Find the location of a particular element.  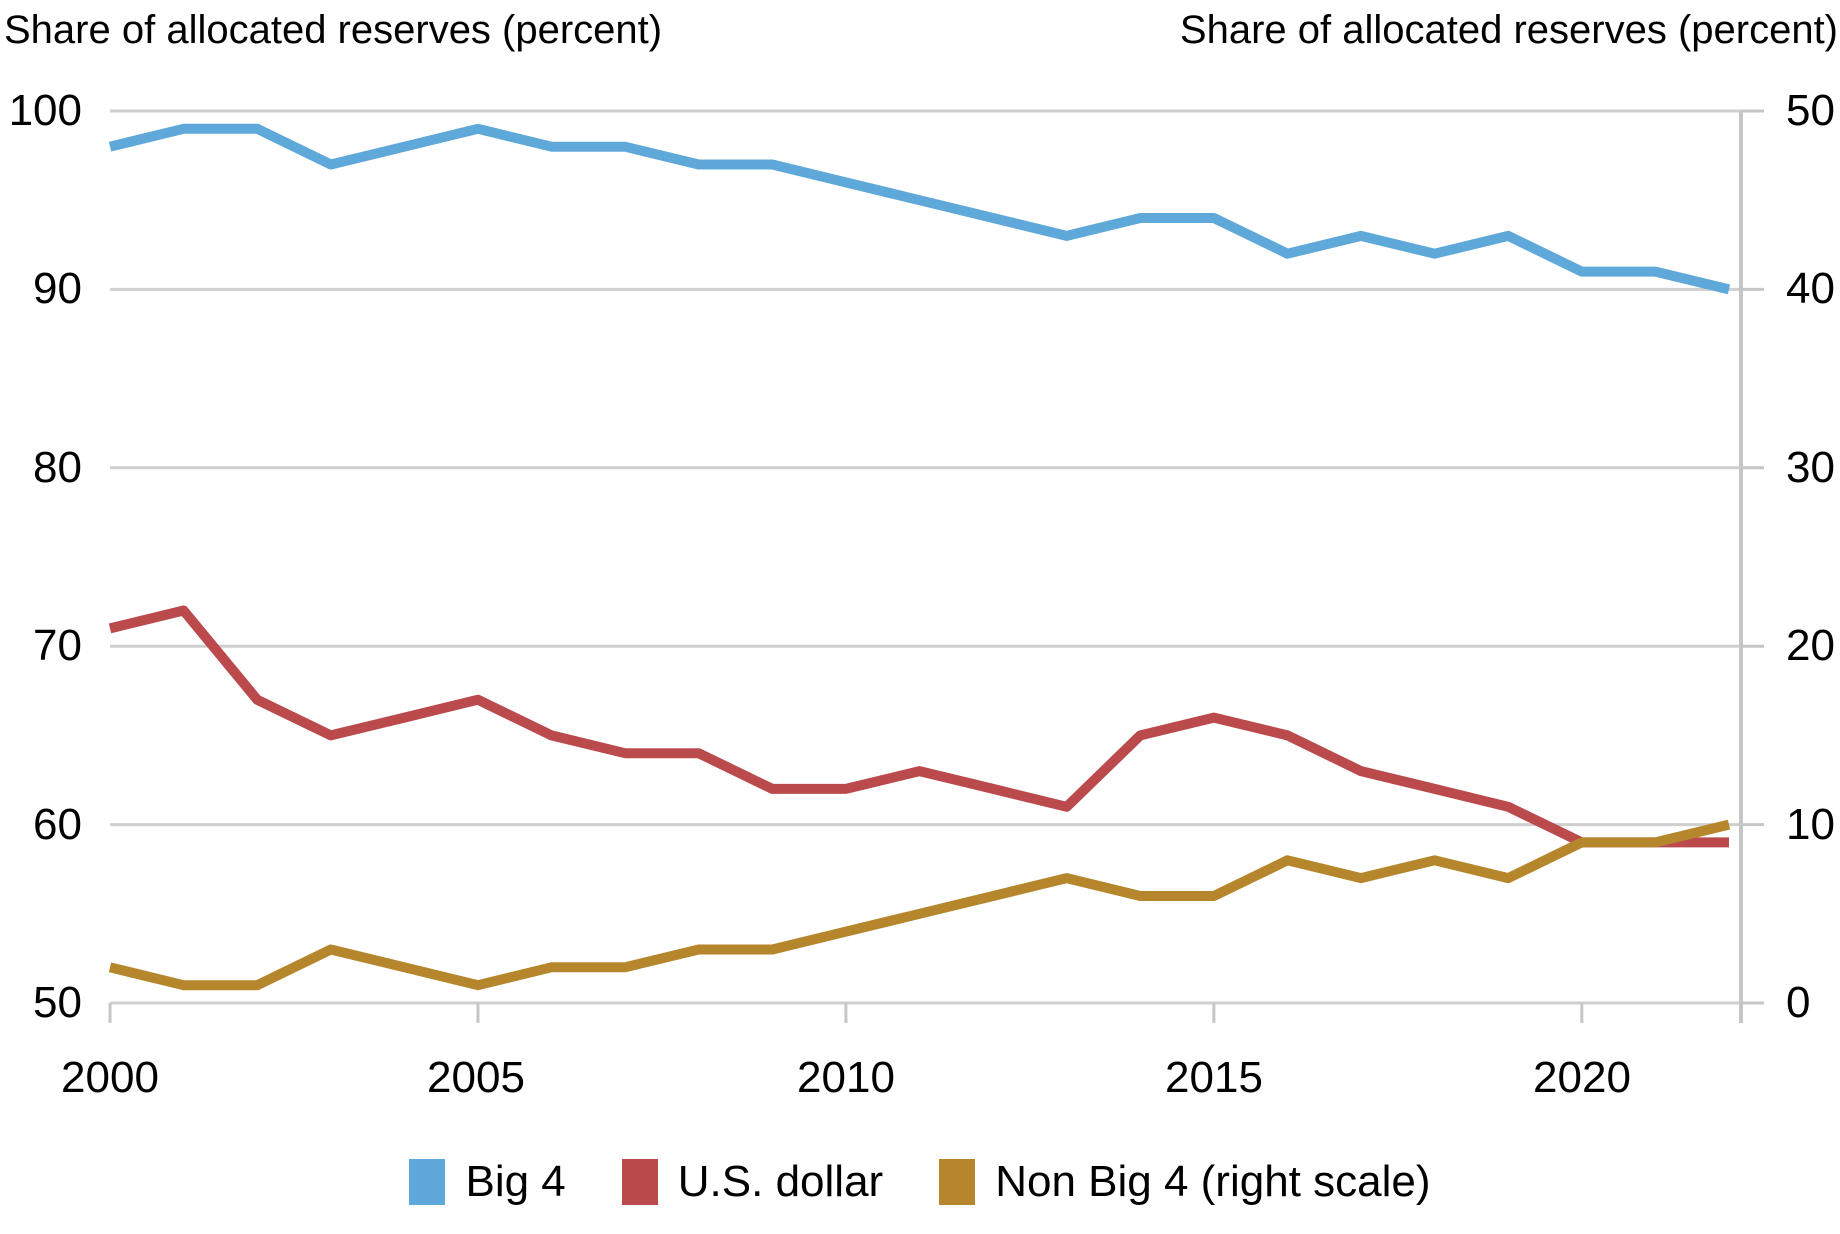

left-axis-tick-label: 70 is located at coordinates (57, 645).